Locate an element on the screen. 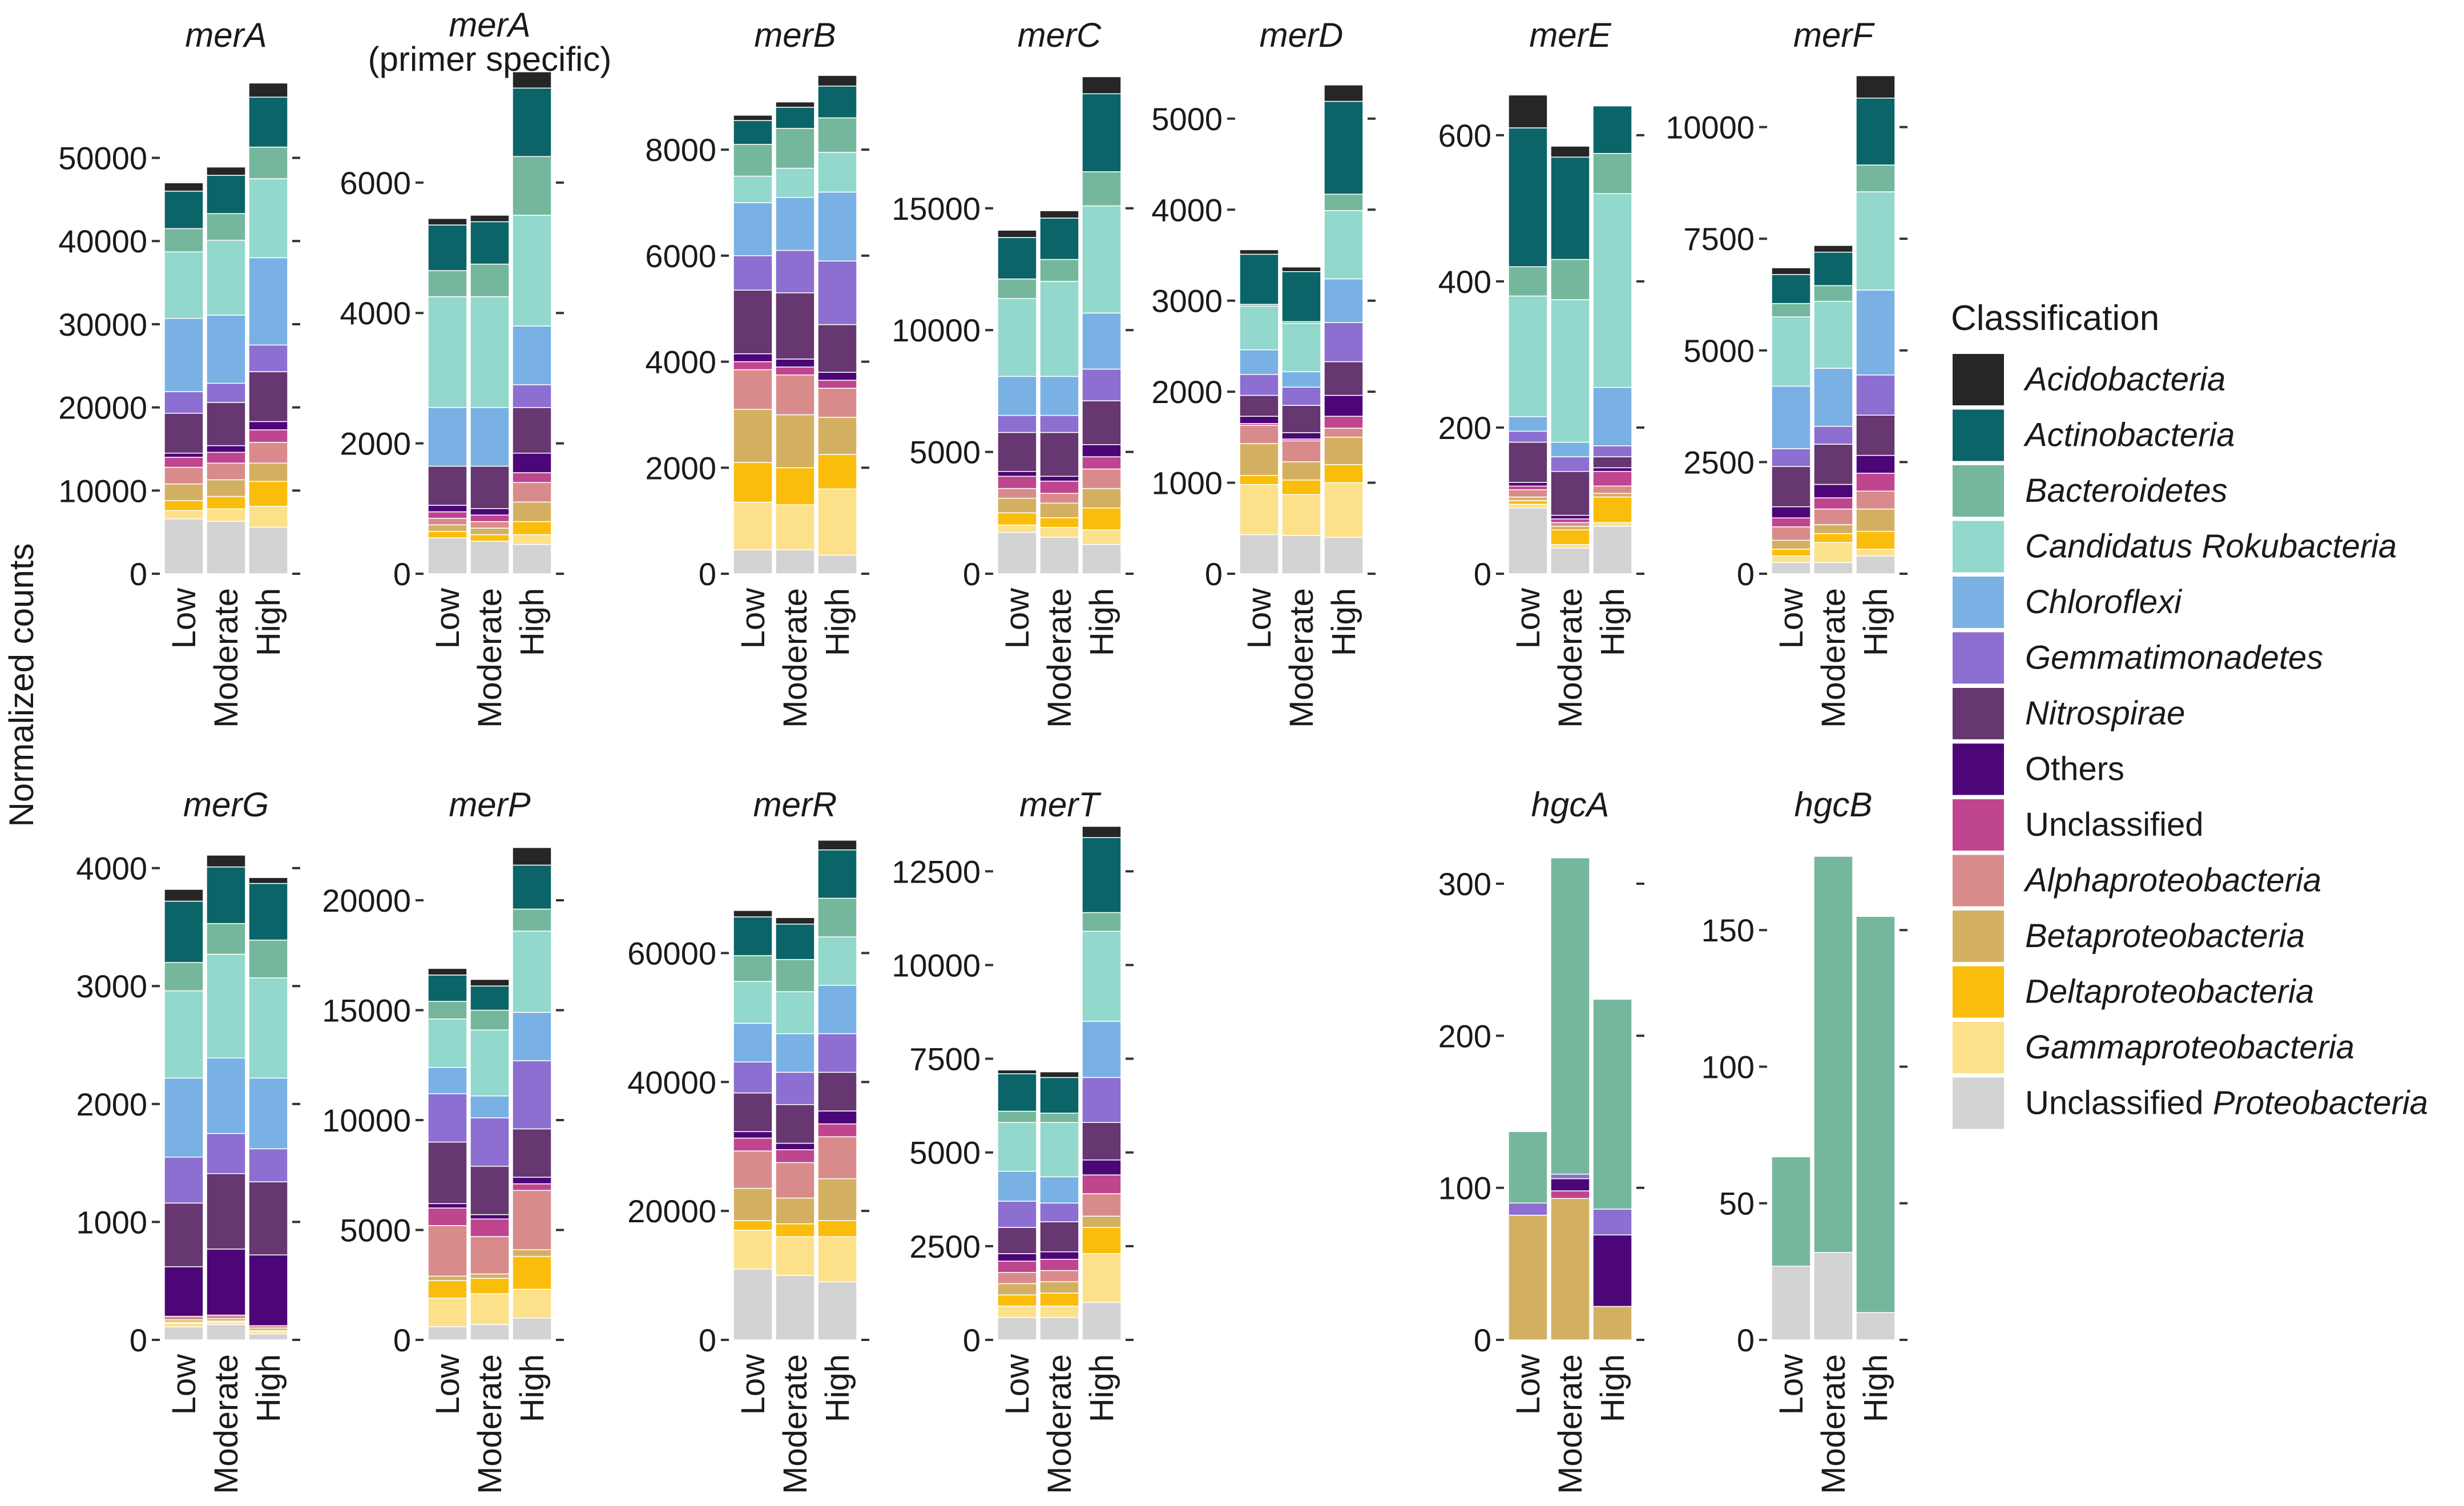  legend-label: Others is located at coordinates (2074, 769).